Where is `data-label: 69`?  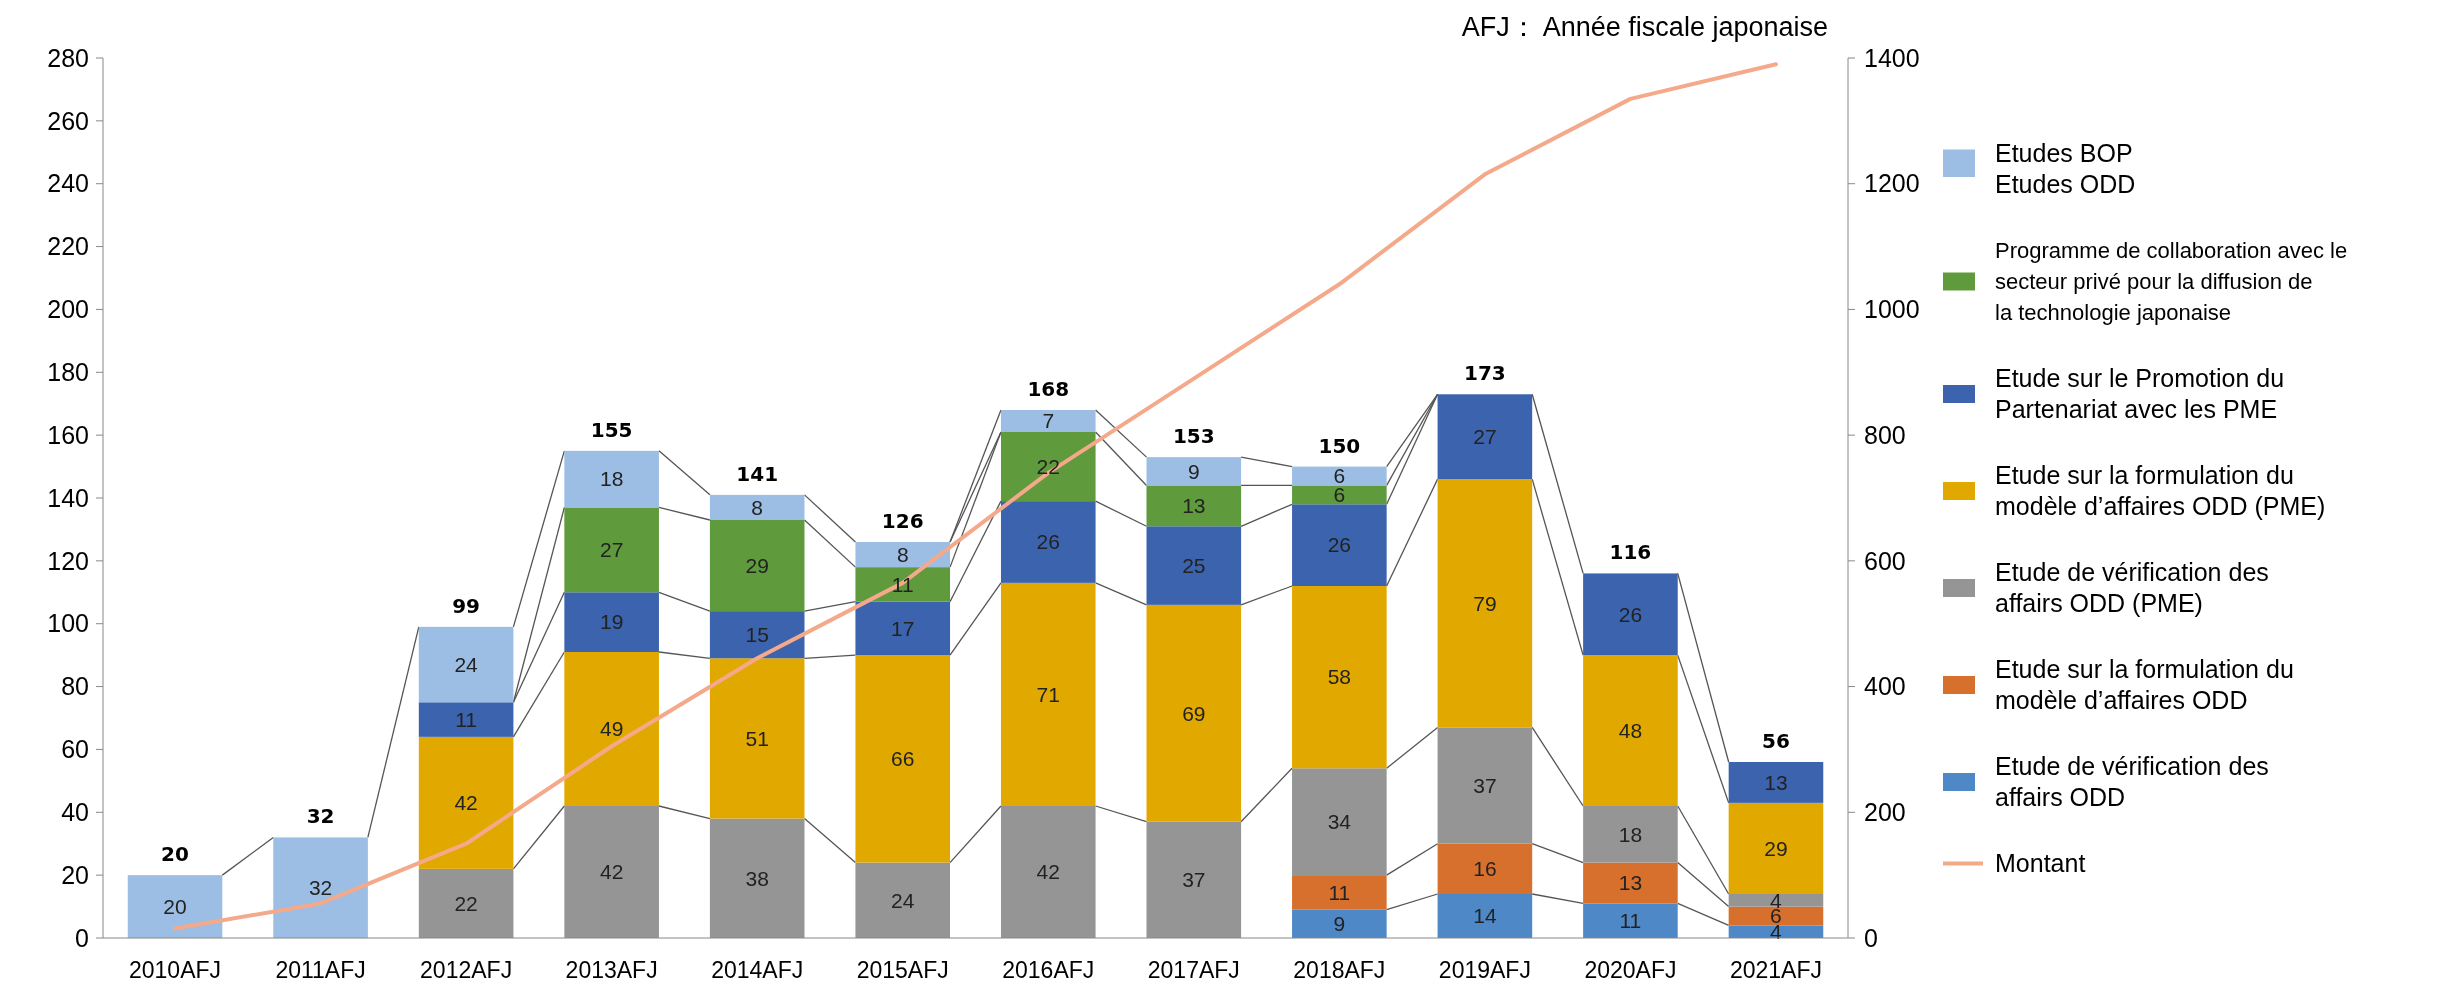 data-label: 69 is located at coordinates (1194, 713).